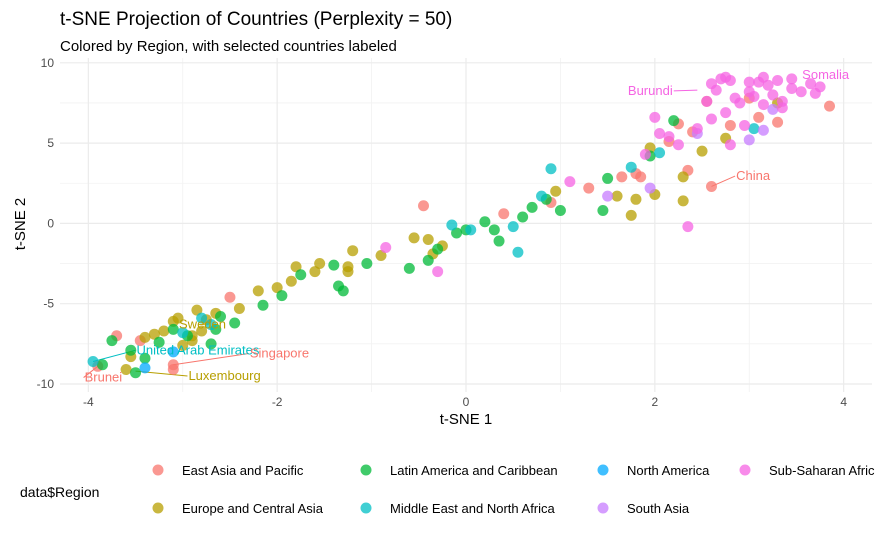  What do you see at coordinates (211, 359) in the screenshot?
I see `label-leader-line` at bounding box center [211, 359].